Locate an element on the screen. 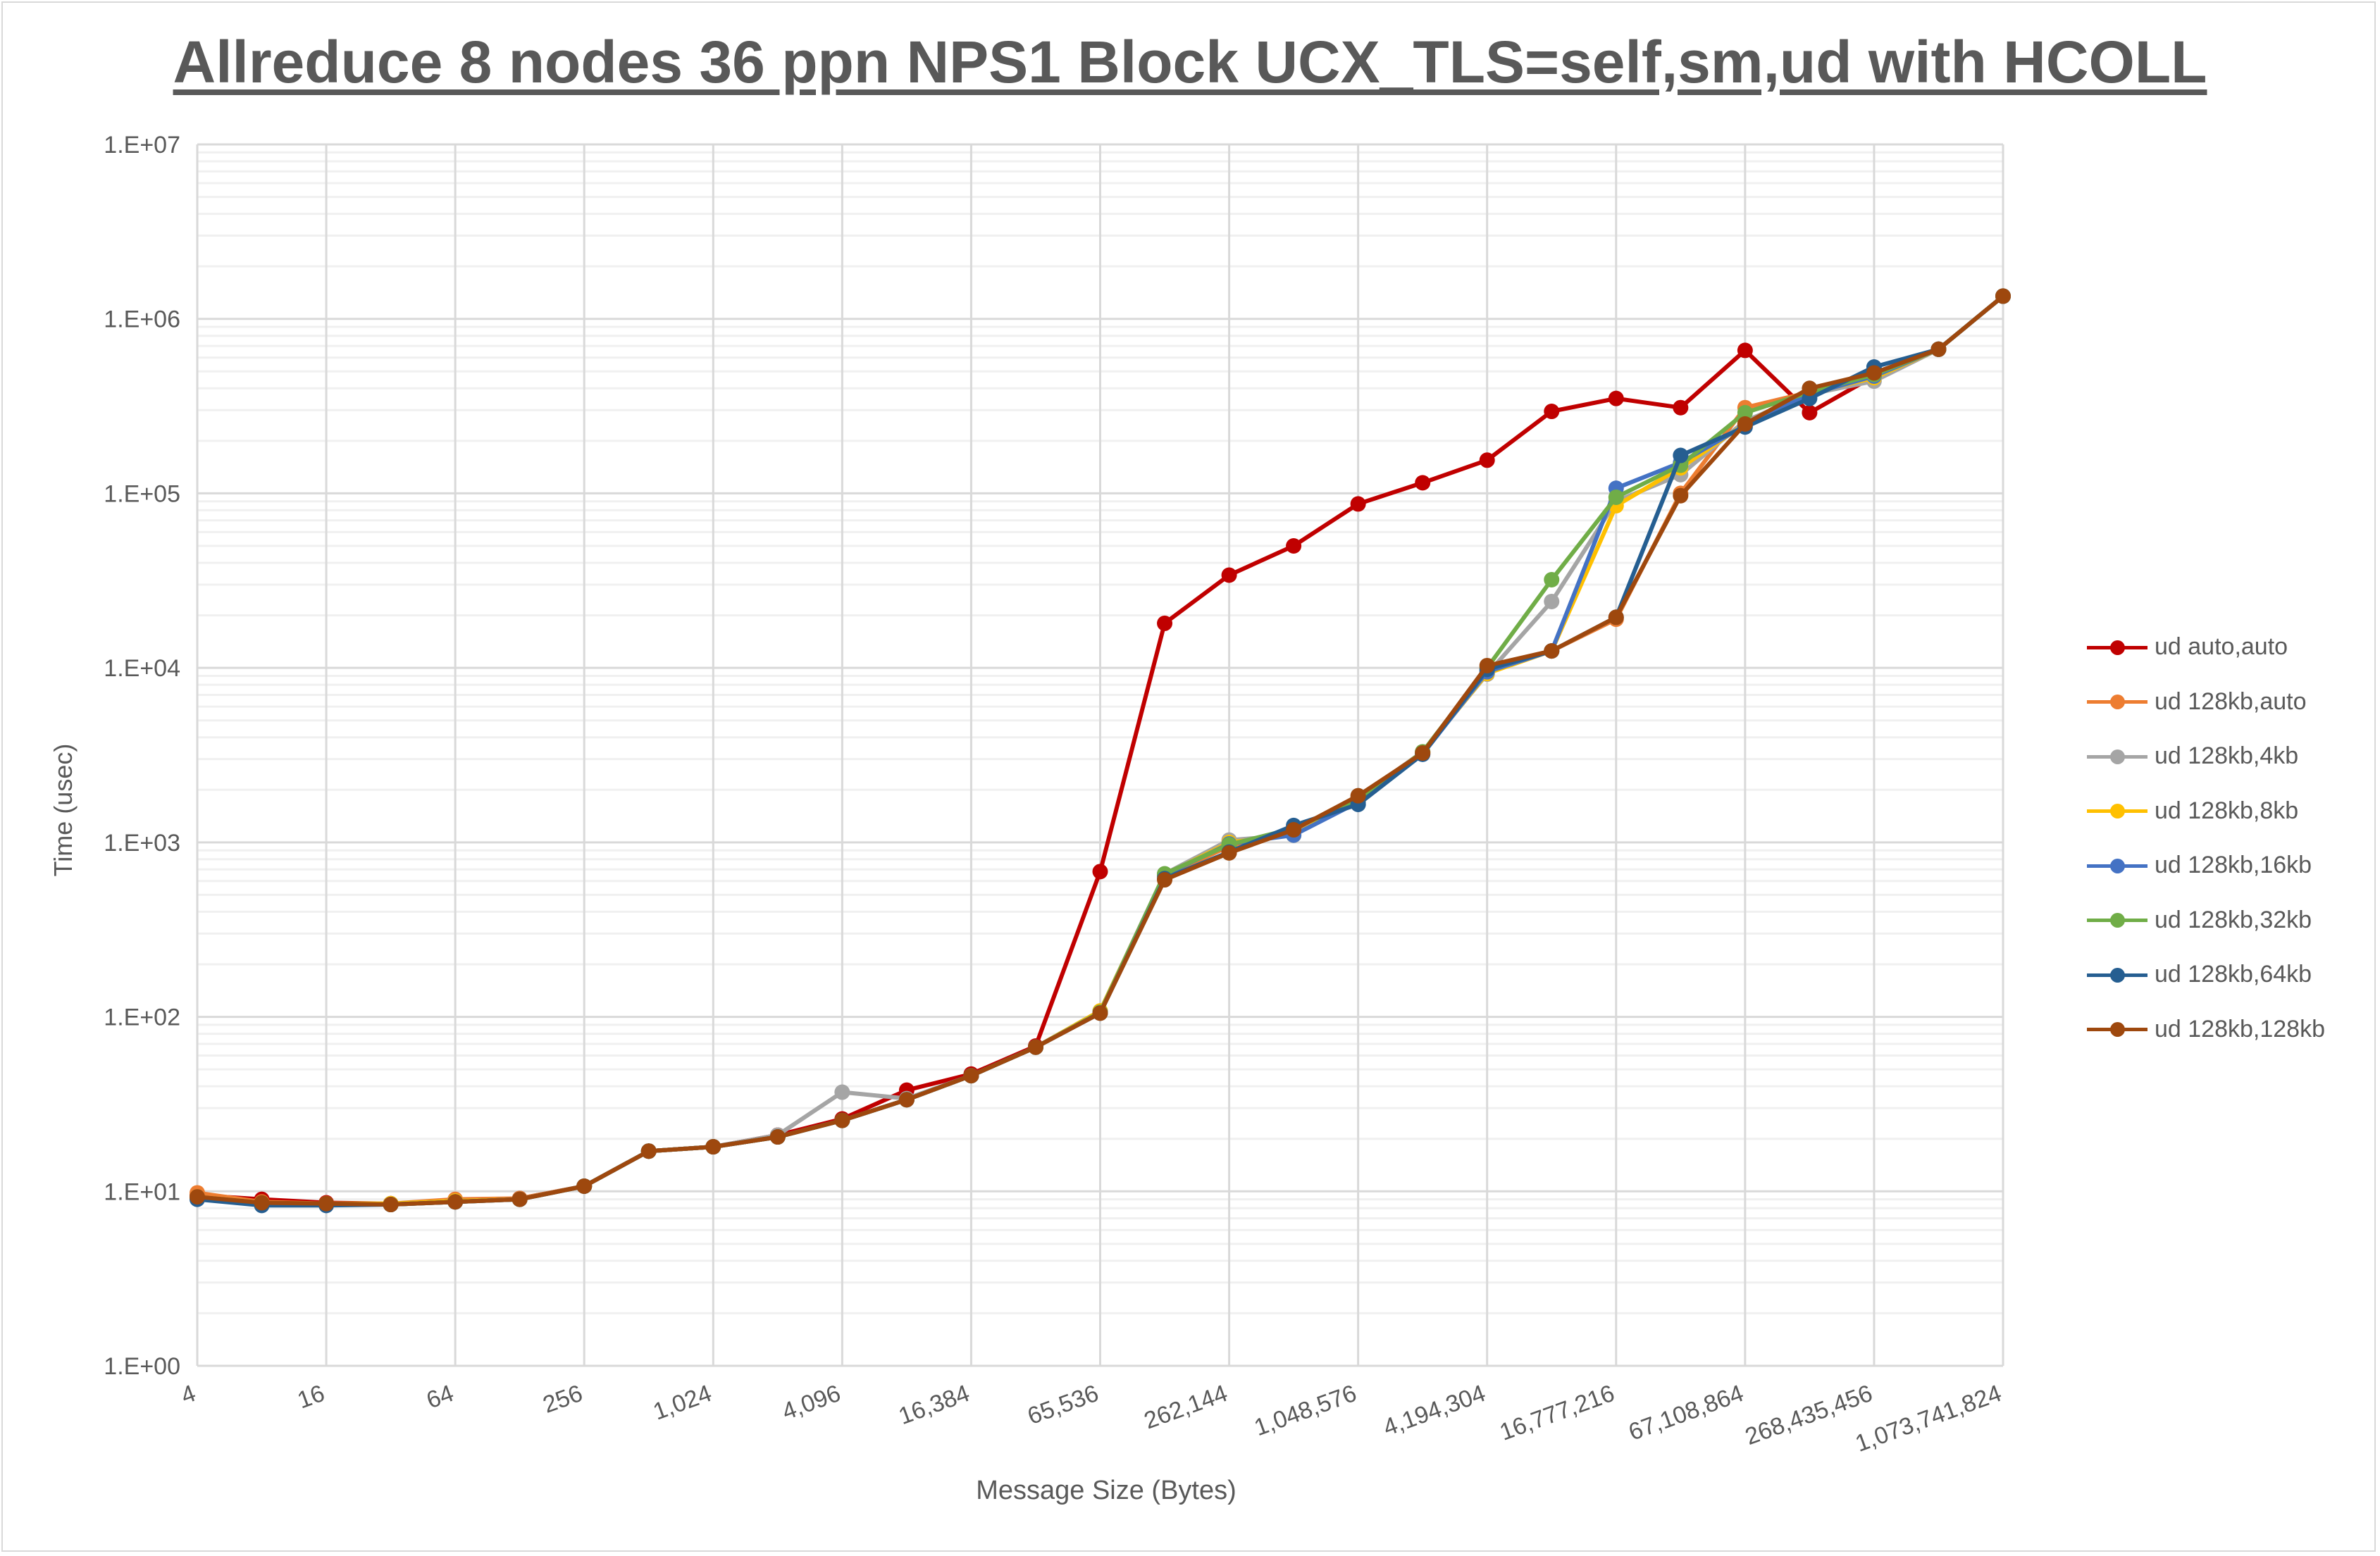 This screenshot has height=1556, width=2380. x-tick-label: 64 is located at coordinates (440, 1397).